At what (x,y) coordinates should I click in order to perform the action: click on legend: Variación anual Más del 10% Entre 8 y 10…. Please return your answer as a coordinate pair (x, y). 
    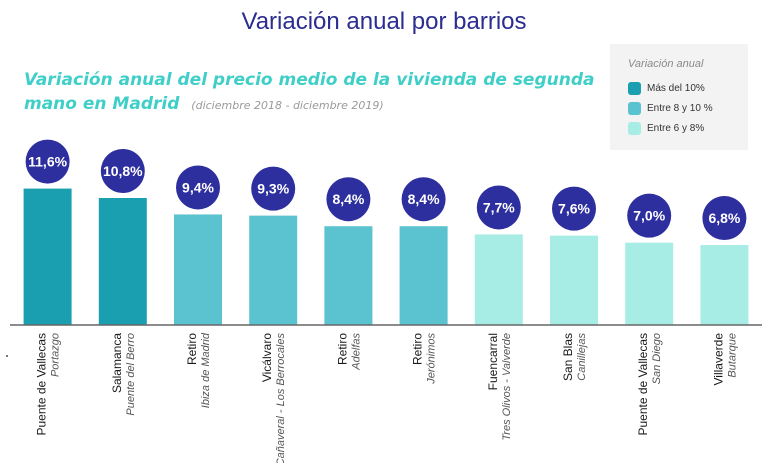
    Looking at the image, I should click on (679, 97).